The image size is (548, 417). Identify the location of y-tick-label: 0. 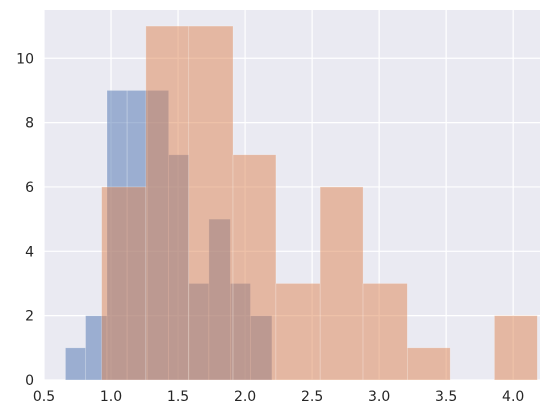
(29, 381).